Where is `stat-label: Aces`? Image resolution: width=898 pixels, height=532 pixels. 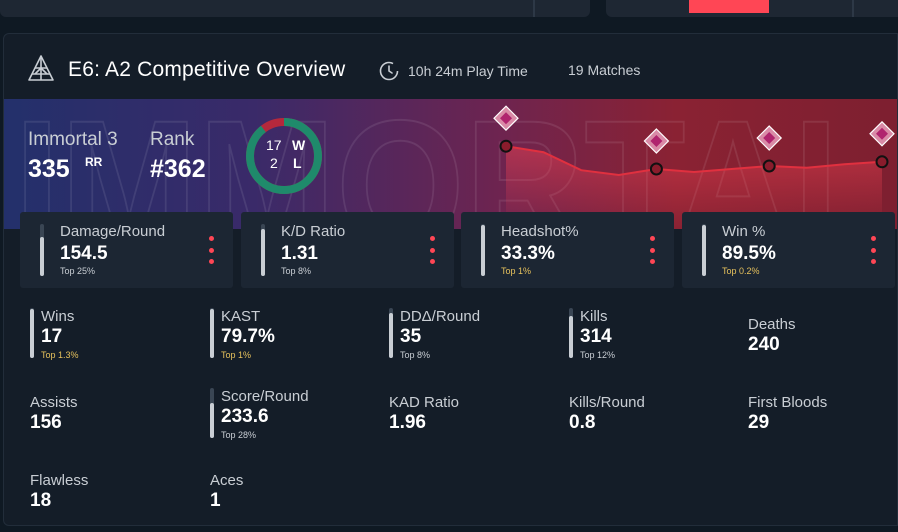 stat-label: Aces is located at coordinates (227, 480).